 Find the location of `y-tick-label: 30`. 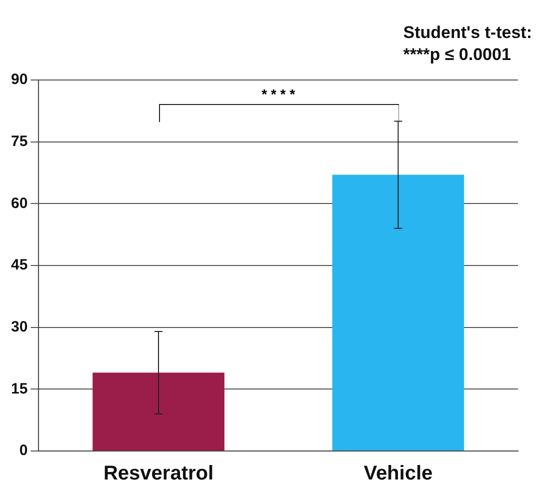

y-tick-label: 30 is located at coordinates (19, 327).